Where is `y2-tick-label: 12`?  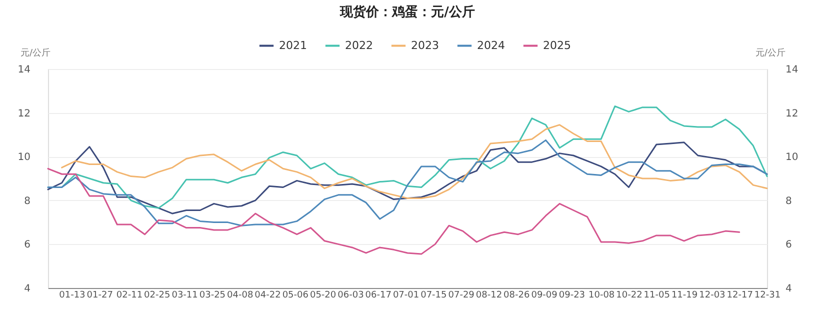
y2-tick-label: 12 is located at coordinates (792, 114).